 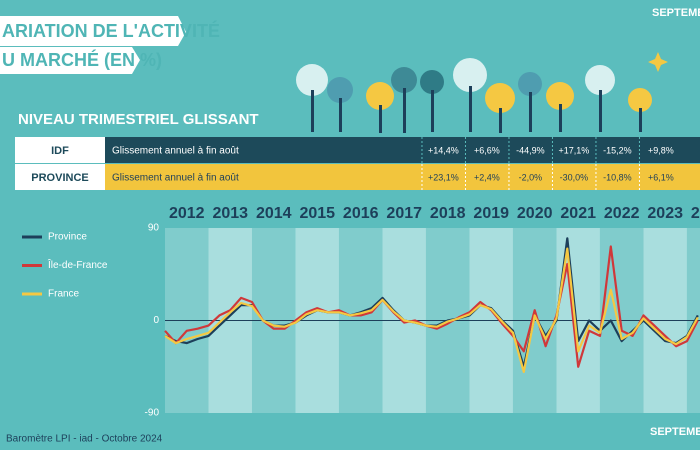 I want to click on subtitle: NIVEAU TRIMESTRIEL GLISSANT, so click(x=138, y=119).